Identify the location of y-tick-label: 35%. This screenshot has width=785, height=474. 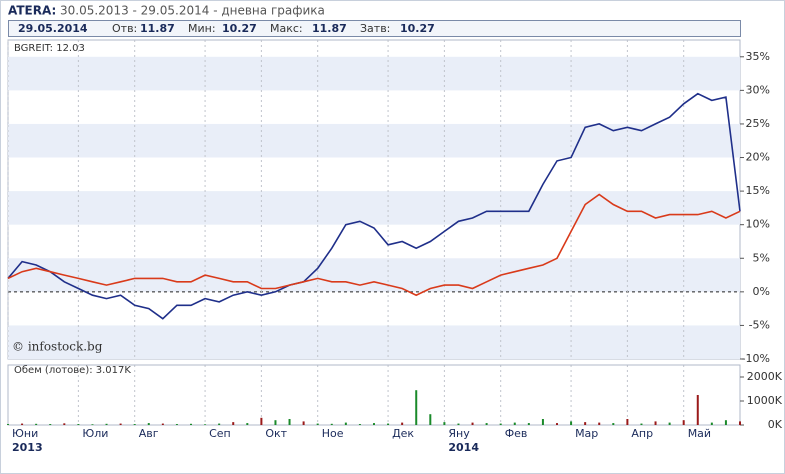
(758, 56).